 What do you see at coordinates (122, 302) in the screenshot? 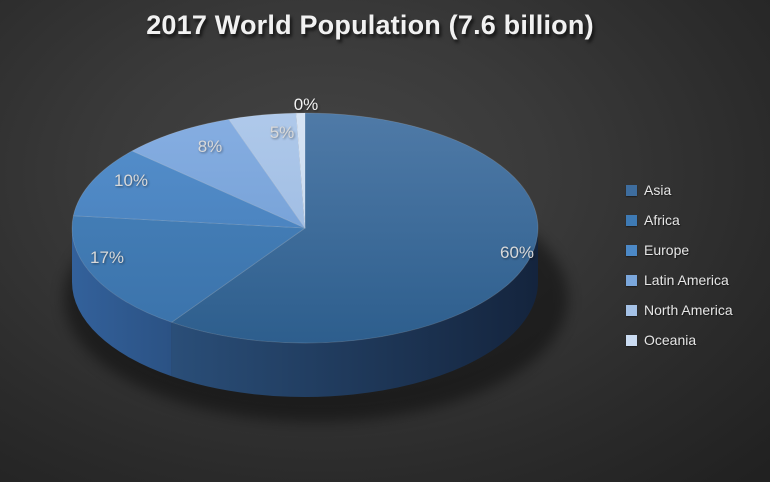
I see `pie-slice-side-africa` at bounding box center [122, 302].